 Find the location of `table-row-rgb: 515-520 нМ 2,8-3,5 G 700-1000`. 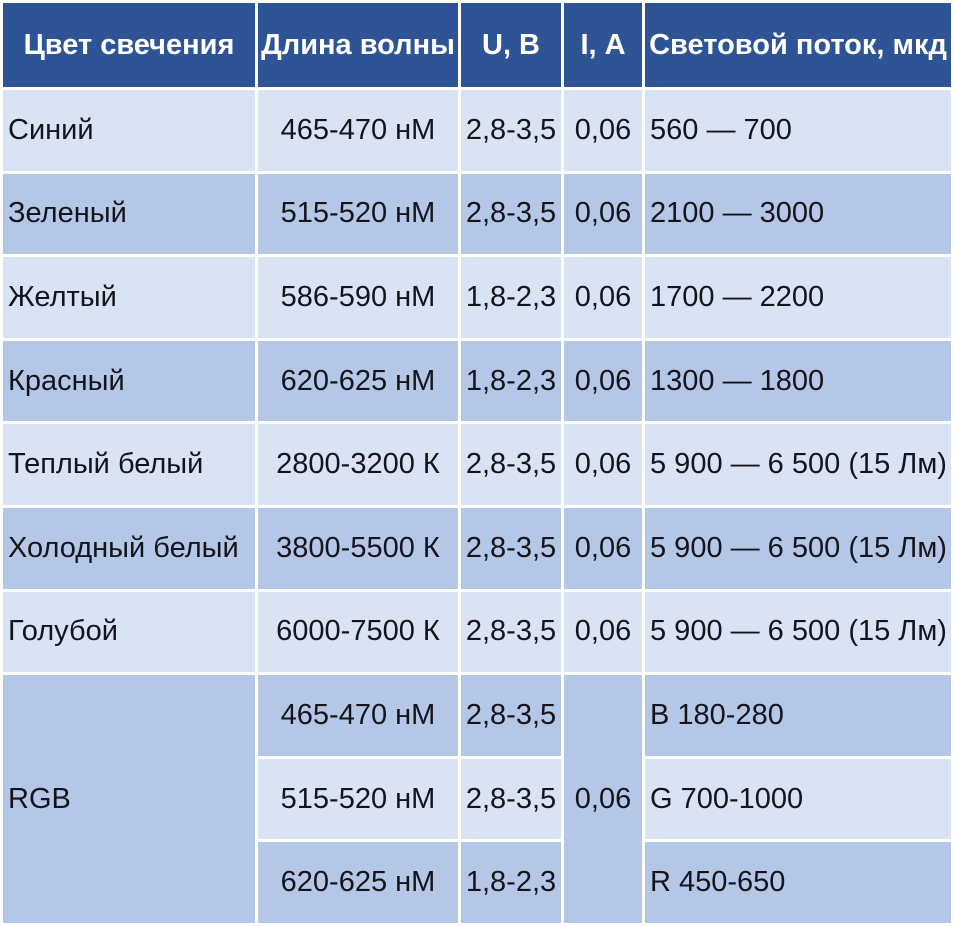

table-row-rgb: 515-520 нМ 2,8-3,5 G 700-1000 is located at coordinates (477, 799).